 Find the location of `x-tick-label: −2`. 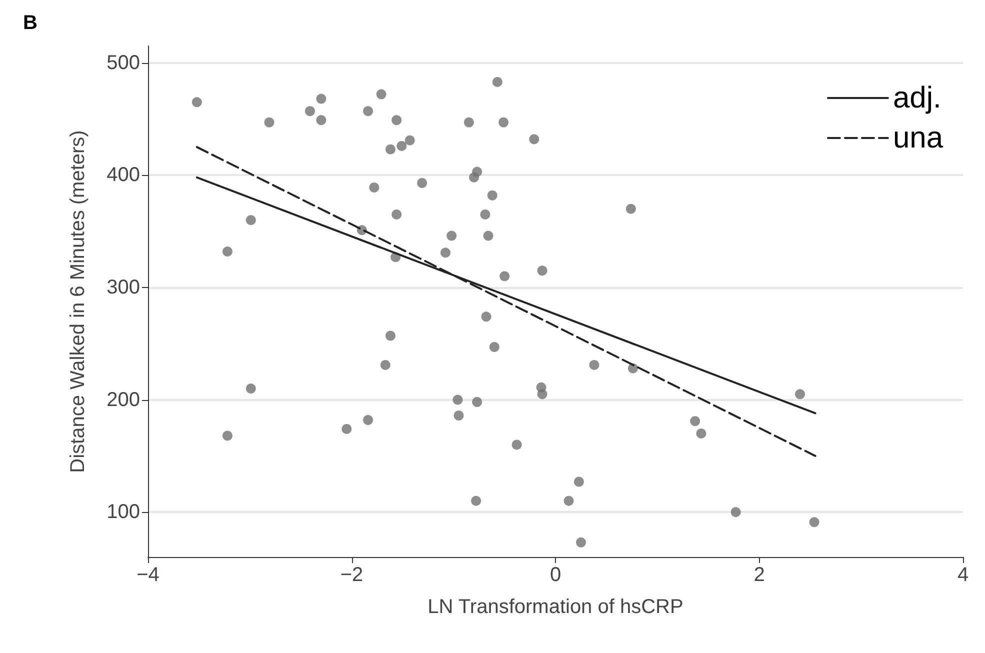

x-tick-label: −2 is located at coordinates (352, 575).